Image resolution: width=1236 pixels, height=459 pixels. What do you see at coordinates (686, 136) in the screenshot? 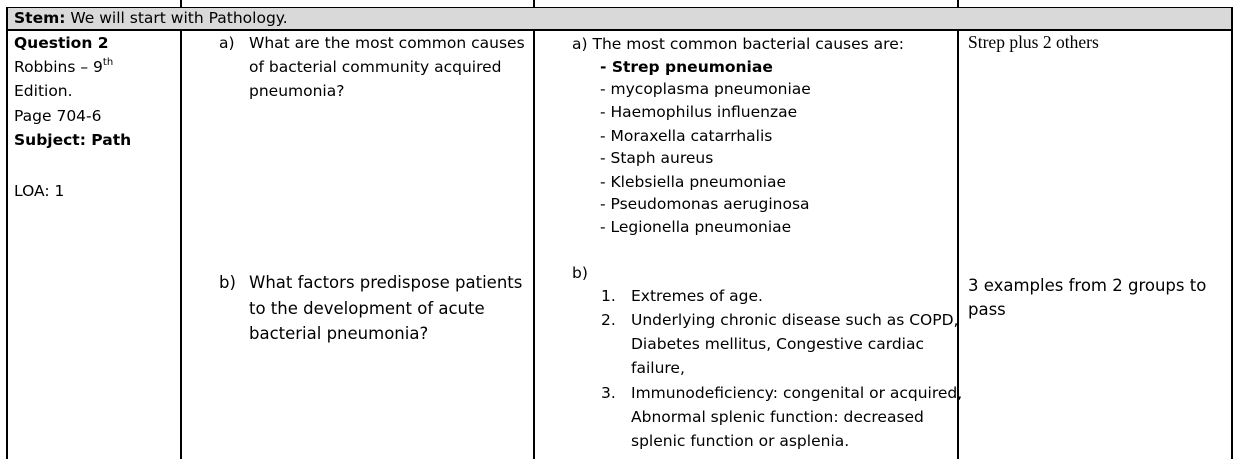
I see `answer-a-item: - Moraxella catarrhalis` at bounding box center [686, 136].